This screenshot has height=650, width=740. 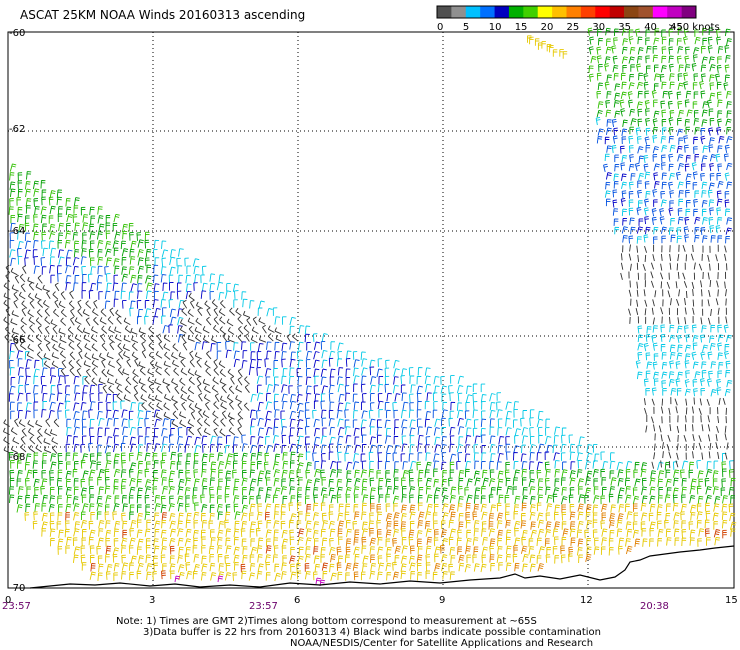 I want to click on lon-label: 9, so click(x=442, y=600).